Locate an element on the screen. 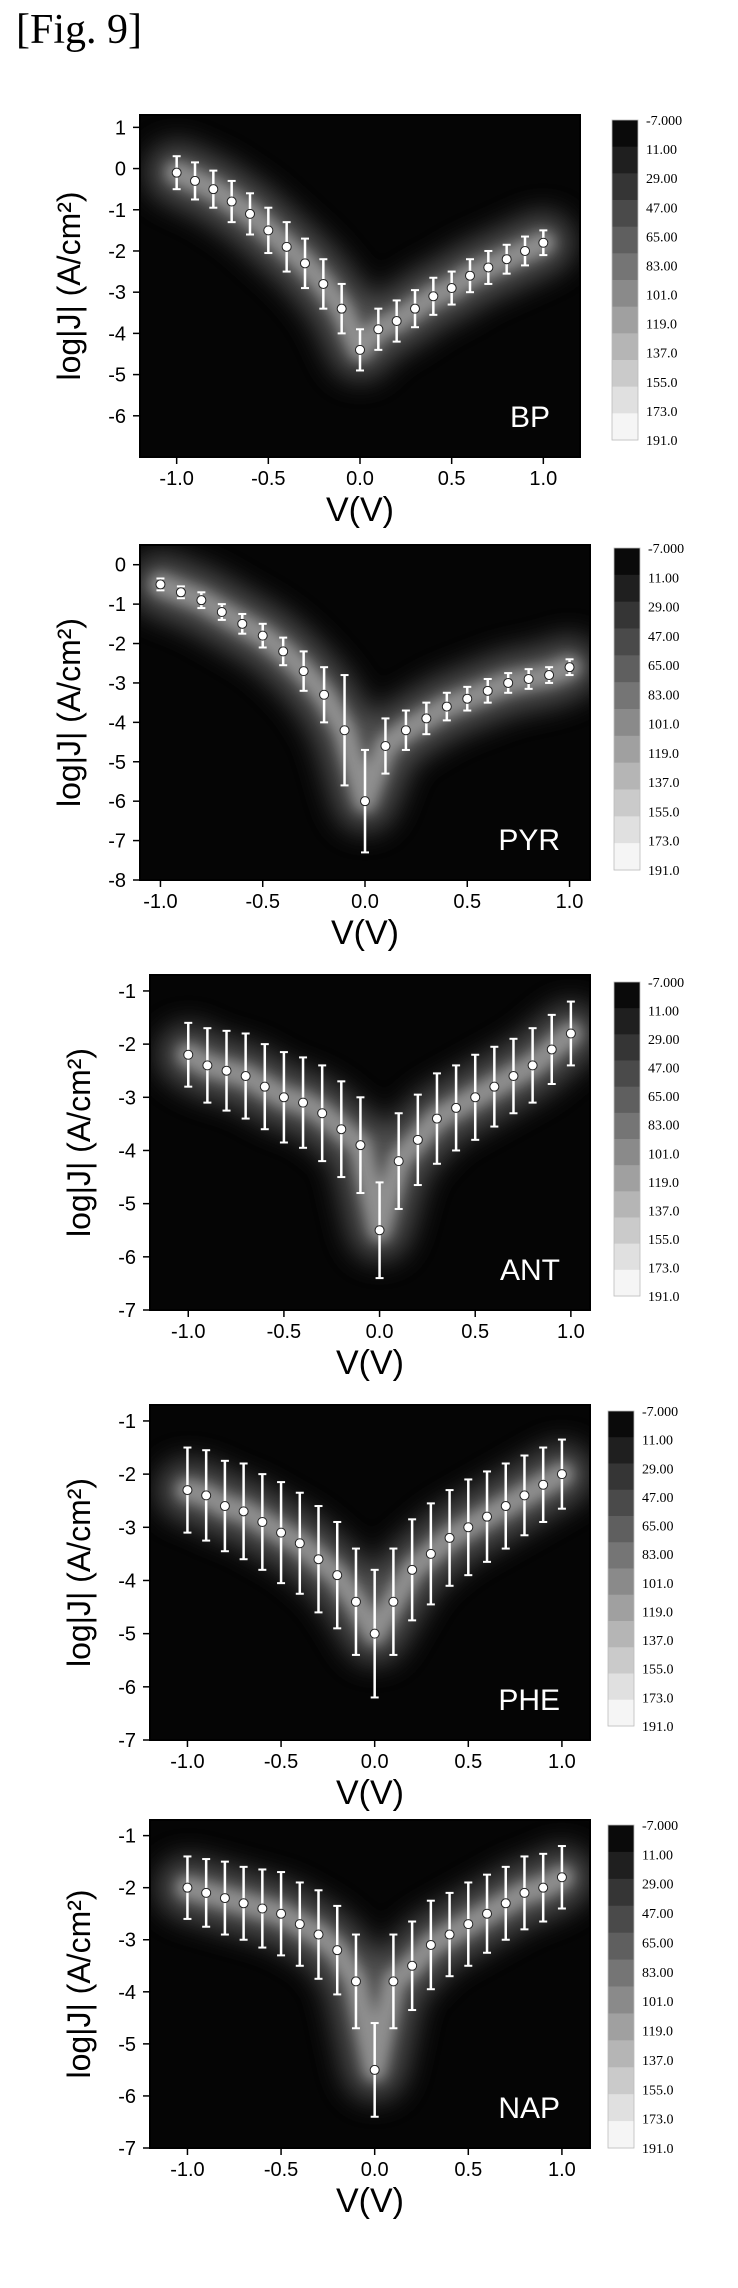  y-tick-label: -4 is located at coordinates (127, 1581).